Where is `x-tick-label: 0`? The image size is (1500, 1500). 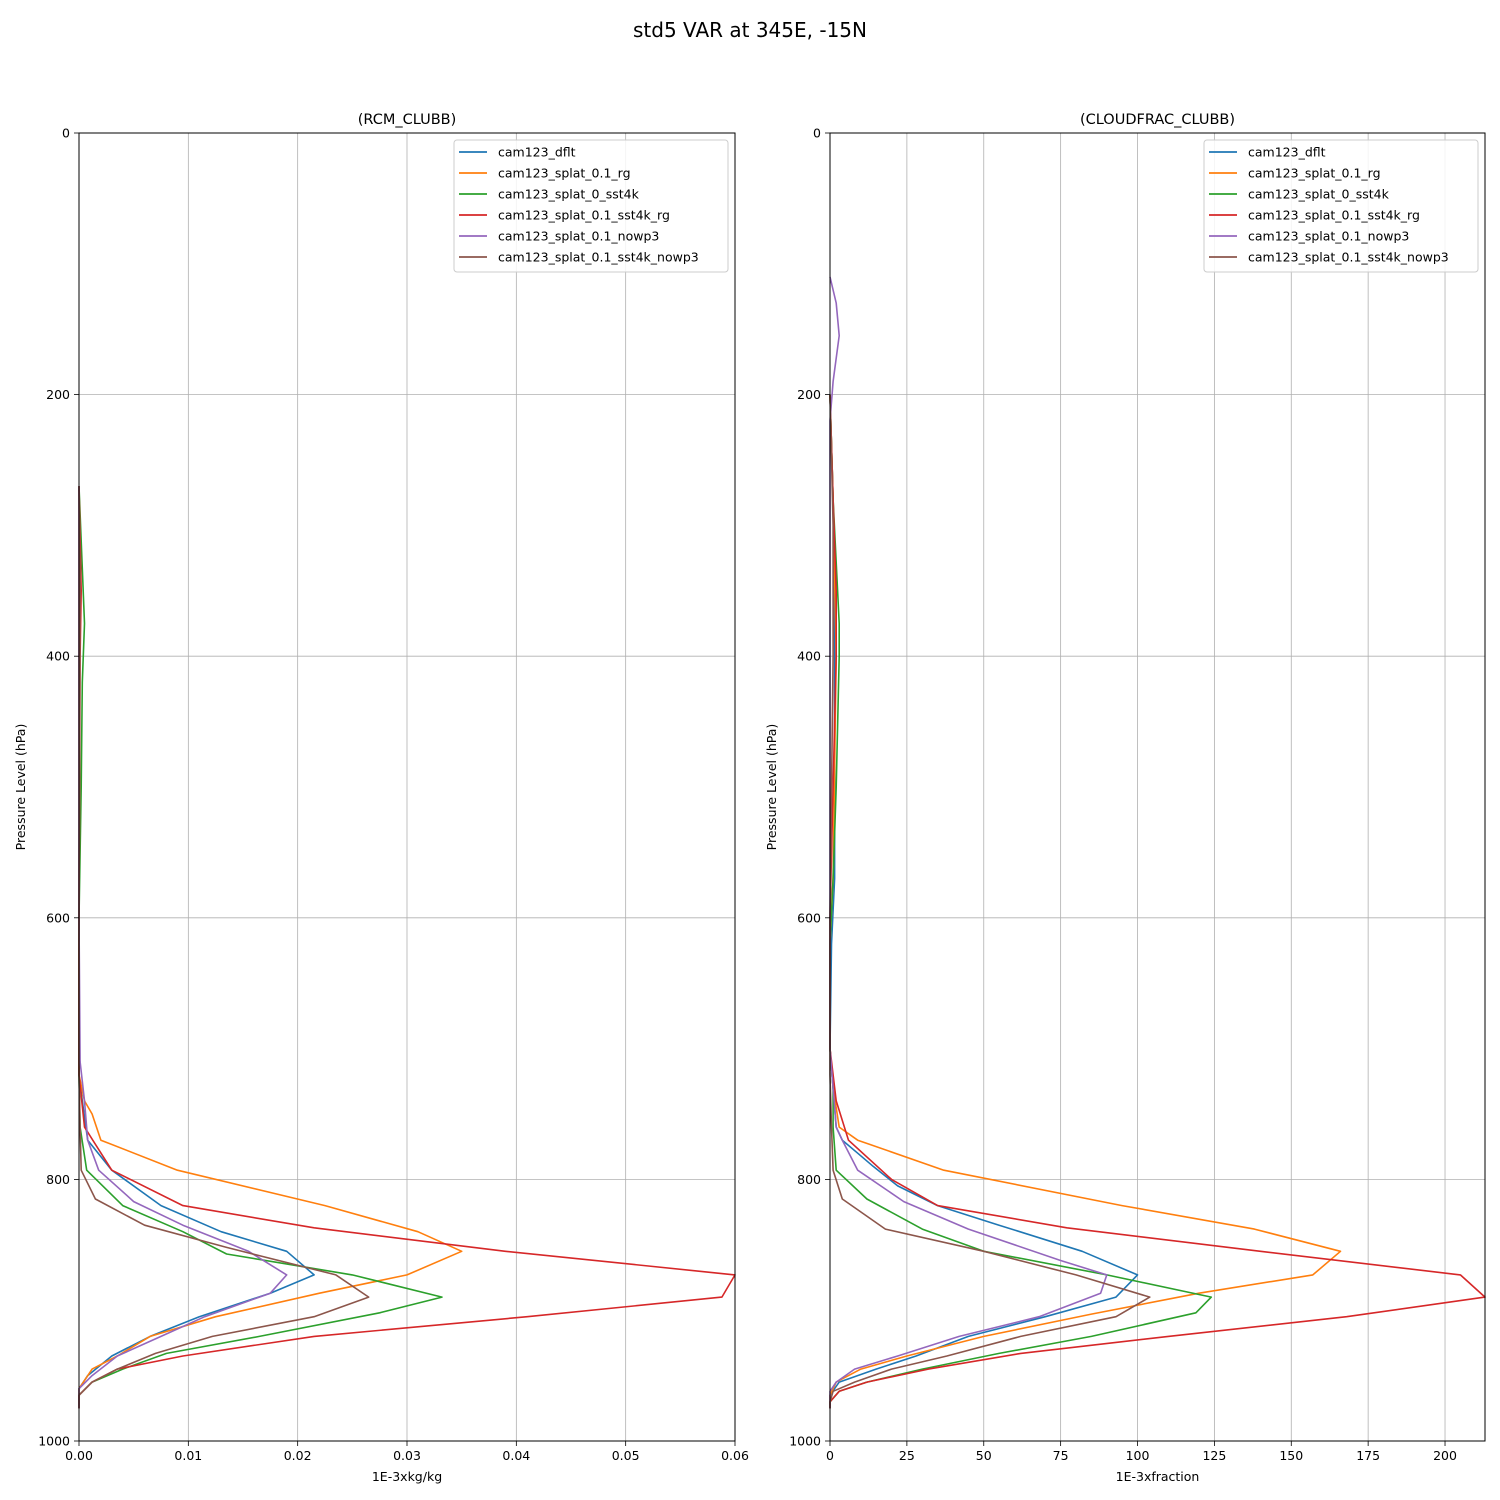 x-tick-label: 0 is located at coordinates (830, 1455).